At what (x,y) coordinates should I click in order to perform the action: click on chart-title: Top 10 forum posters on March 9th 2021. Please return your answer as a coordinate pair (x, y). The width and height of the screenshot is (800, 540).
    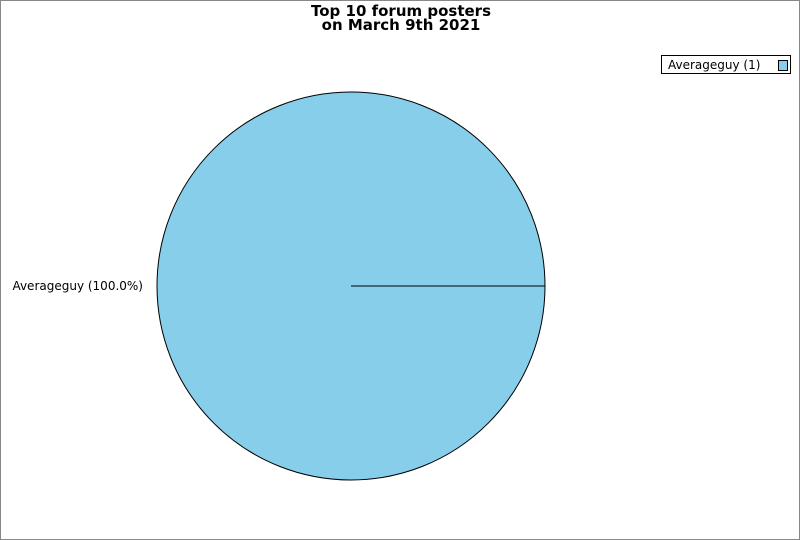
    Looking at the image, I should click on (400, 18).